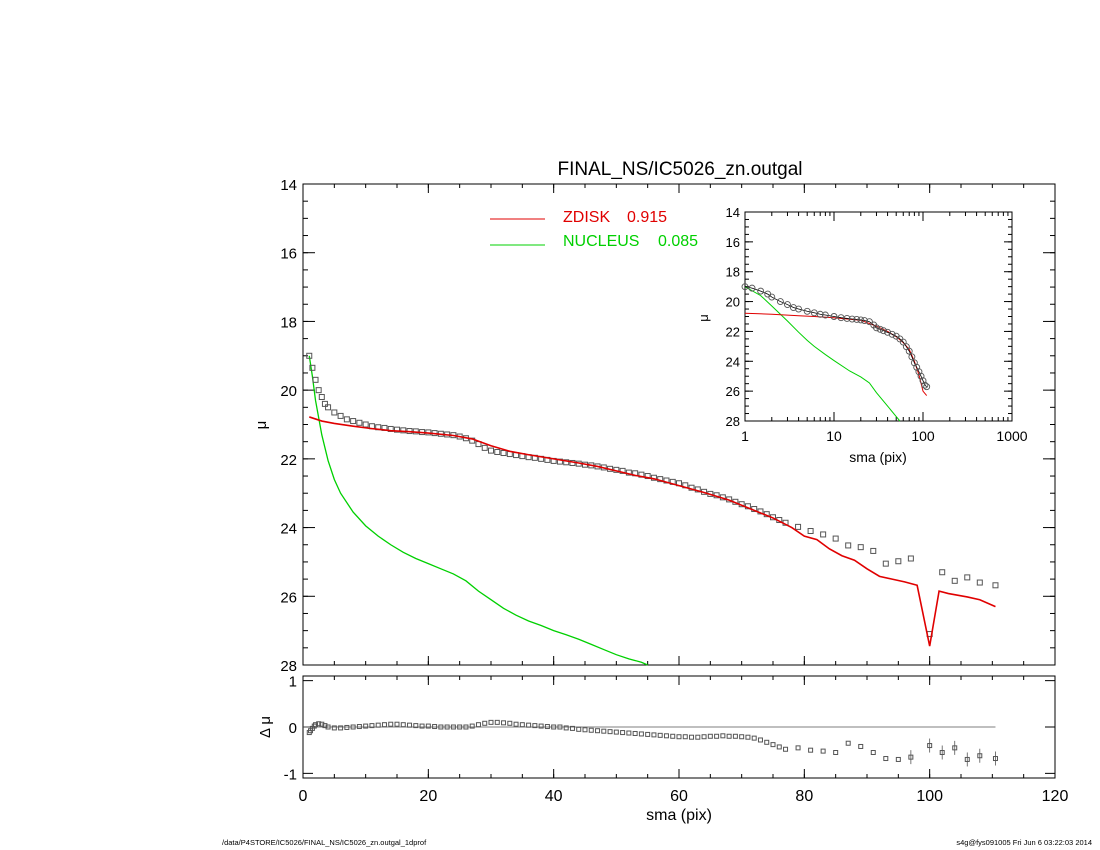 This screenshot has height=850, width=1100. I want to click on main-y-tick-label-7: 28, so click(288, 666).